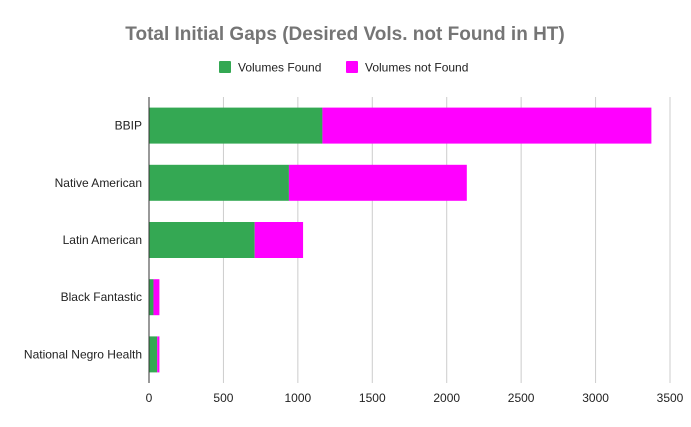 The width and height of the screenshot is (691, 427). What do you see at coordinates (372, 398) in the screenshot?
I see `x-tick-label: 1500` at bounding box center [372, 398].